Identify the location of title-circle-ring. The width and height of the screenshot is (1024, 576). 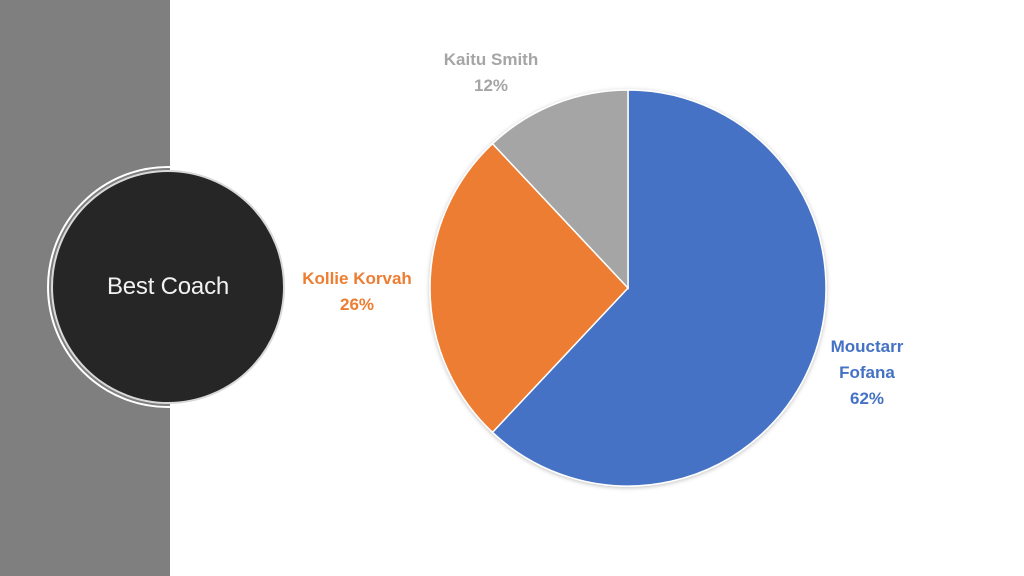
(168, 287).